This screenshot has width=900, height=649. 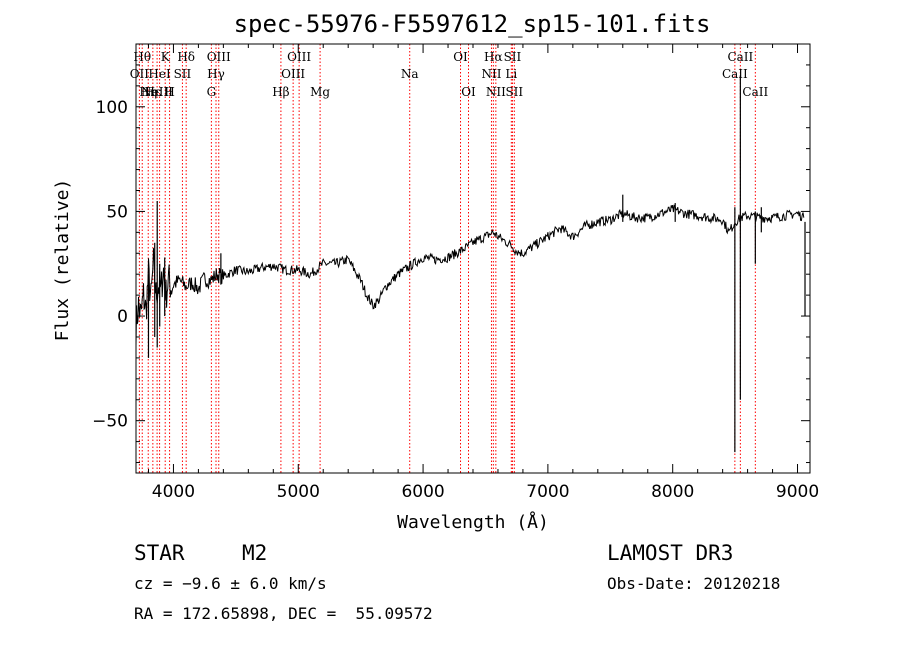 What do you see at coordinates (320, 92) in the screenshot?
I see `line-label-16: Mg` at bounding box center [320, 92].